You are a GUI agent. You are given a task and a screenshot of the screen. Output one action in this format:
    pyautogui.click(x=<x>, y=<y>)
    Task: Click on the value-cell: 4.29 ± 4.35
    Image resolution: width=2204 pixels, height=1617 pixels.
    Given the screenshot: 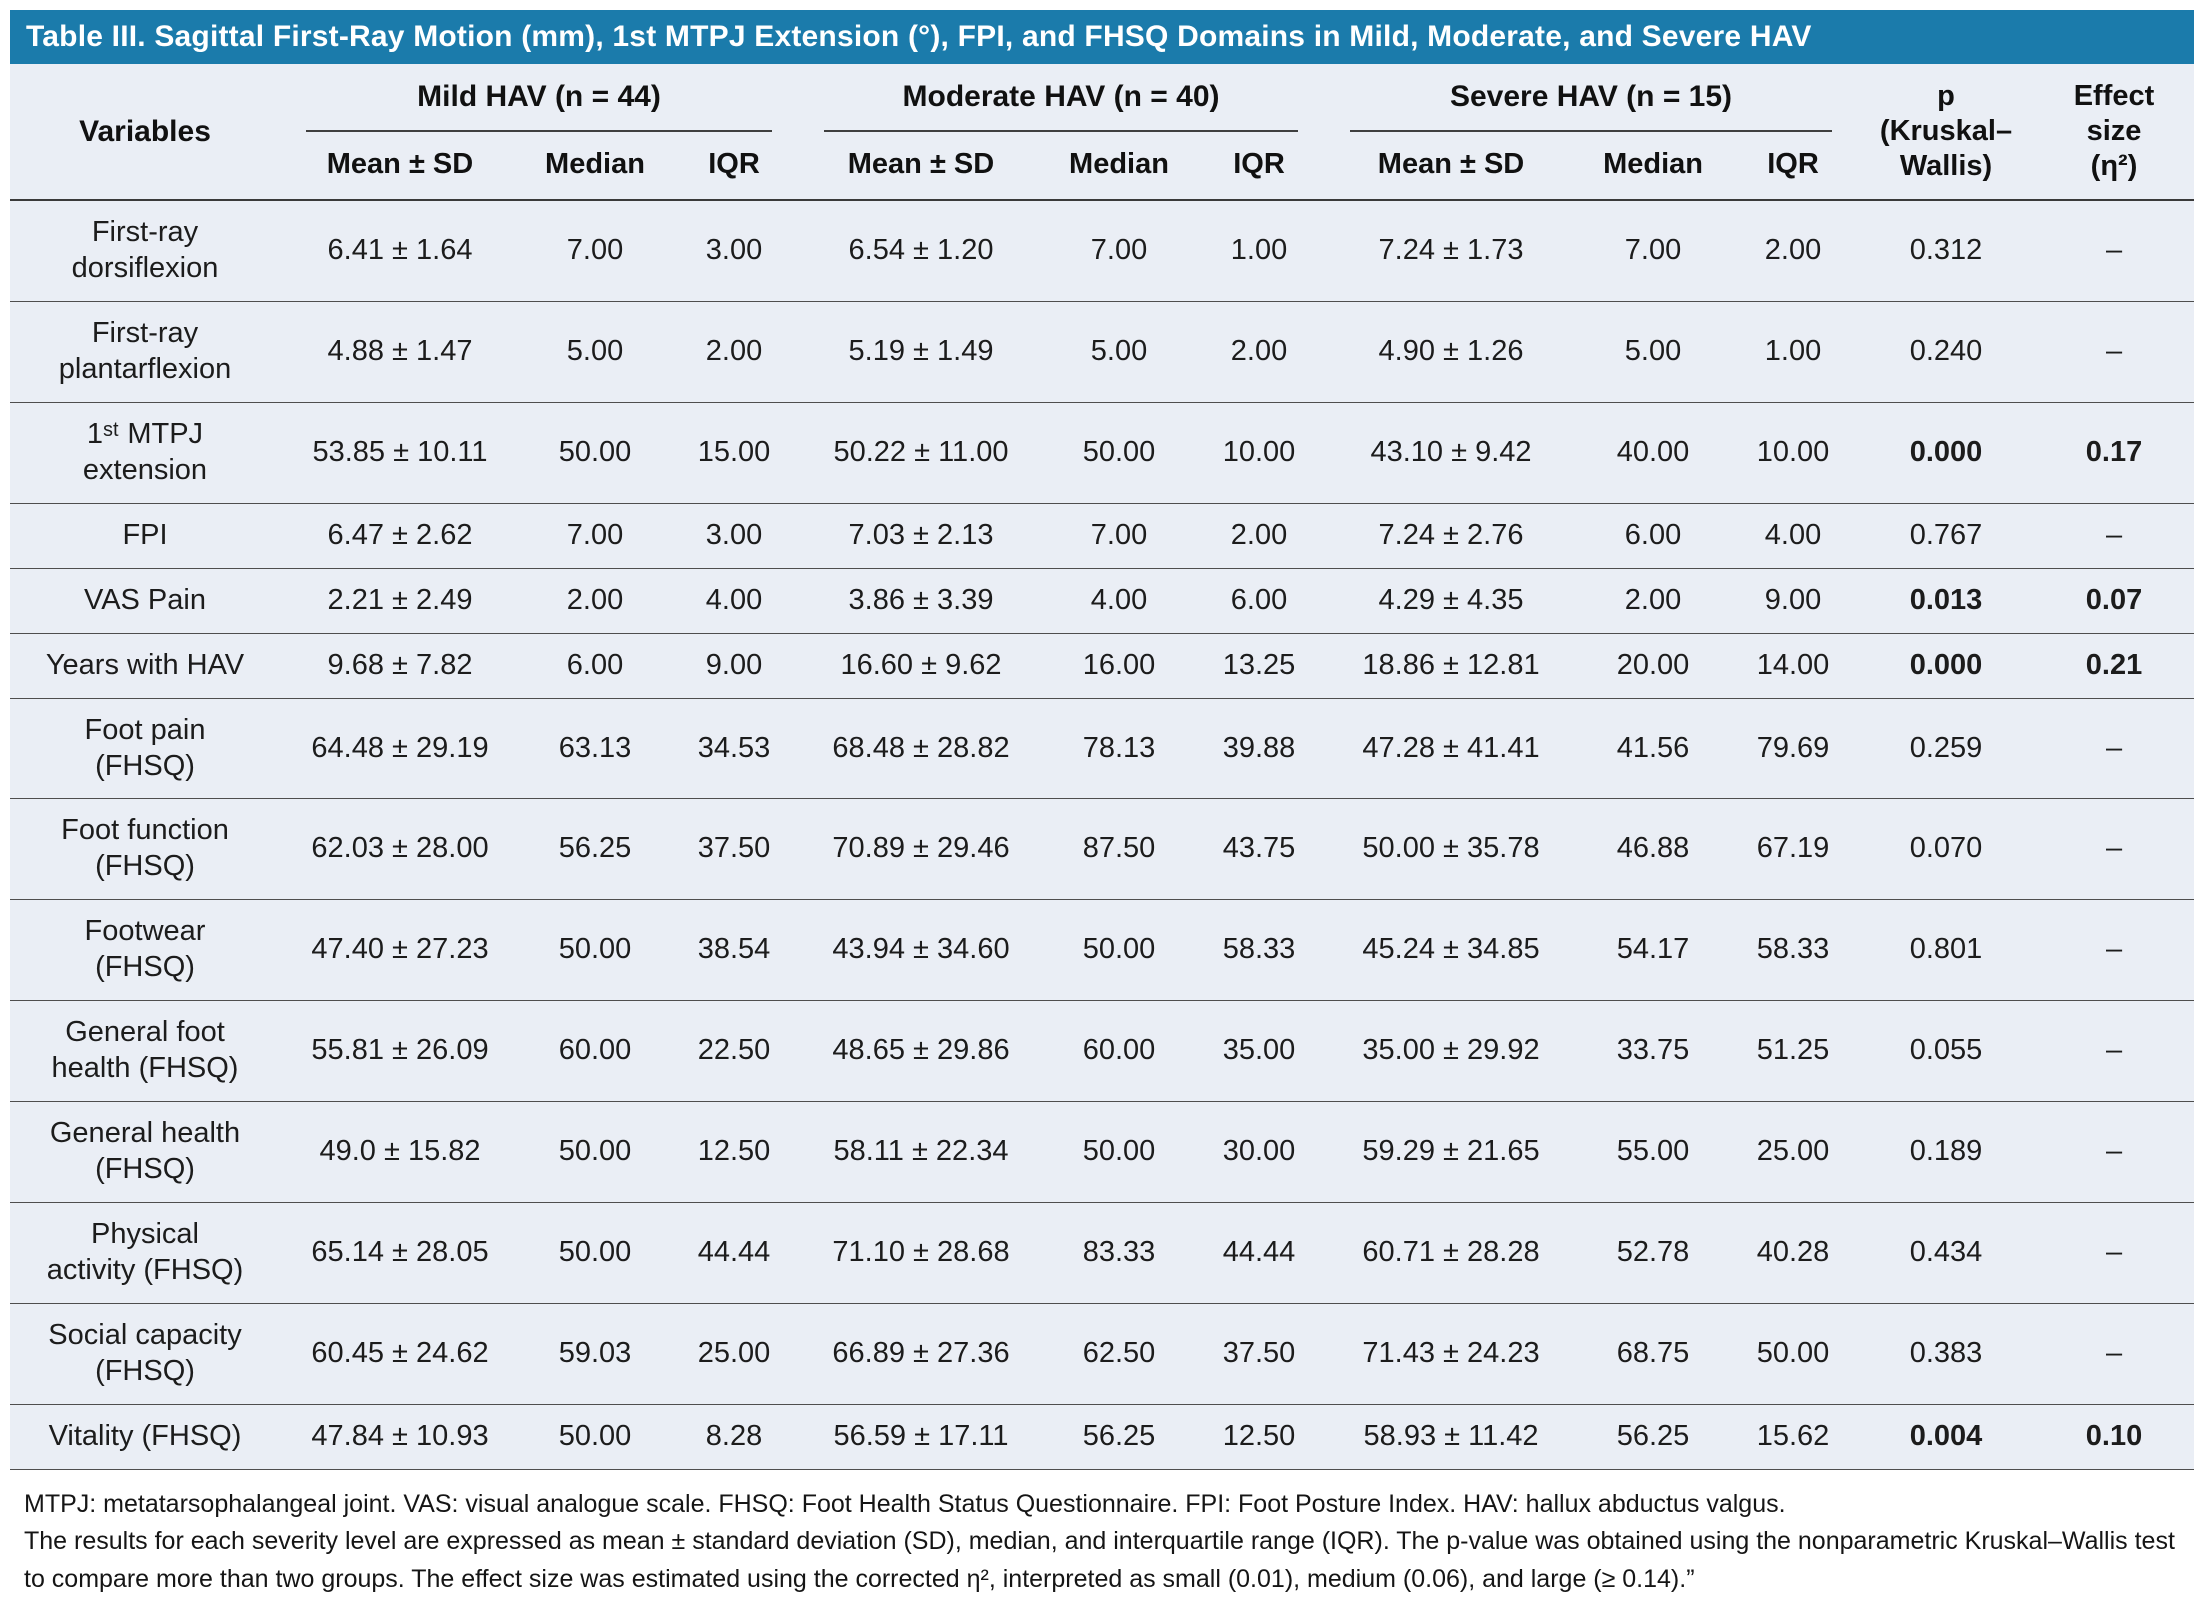 What is the action you would take?
    pyautogui.click(x=1451, y=600)
    